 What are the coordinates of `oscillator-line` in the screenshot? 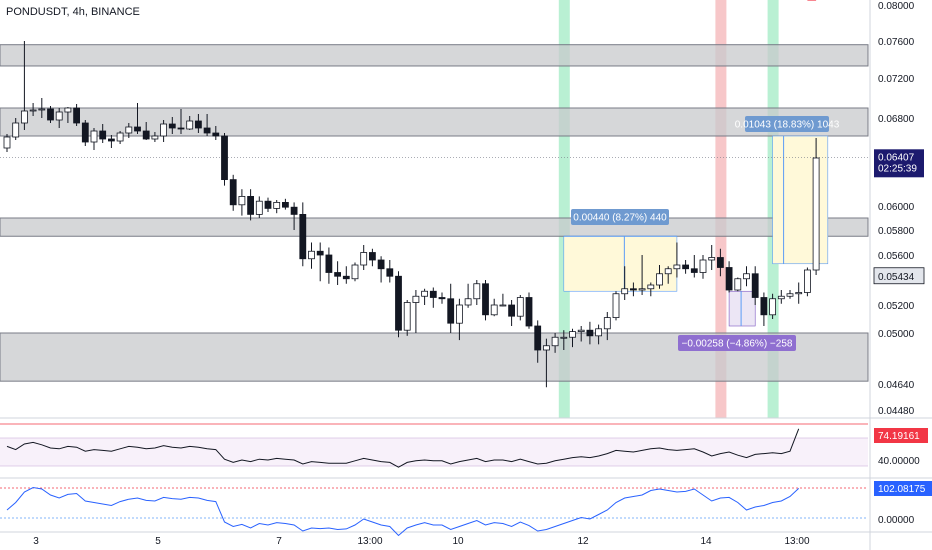 It's located at (403, 511).